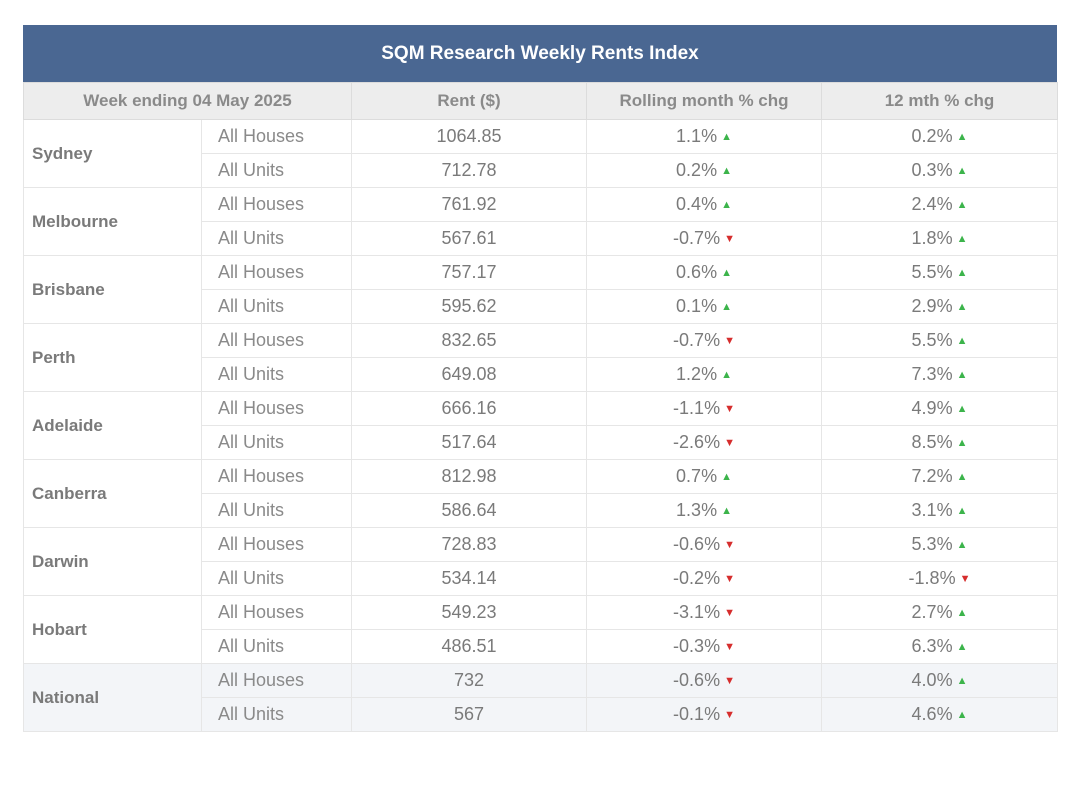 Image resolution: width=1080 pixels, height=810 pixels. Describe the element at coordinates (697, 374) in the screenshot. I see `rolling-change-value: 1.2%` at that location.